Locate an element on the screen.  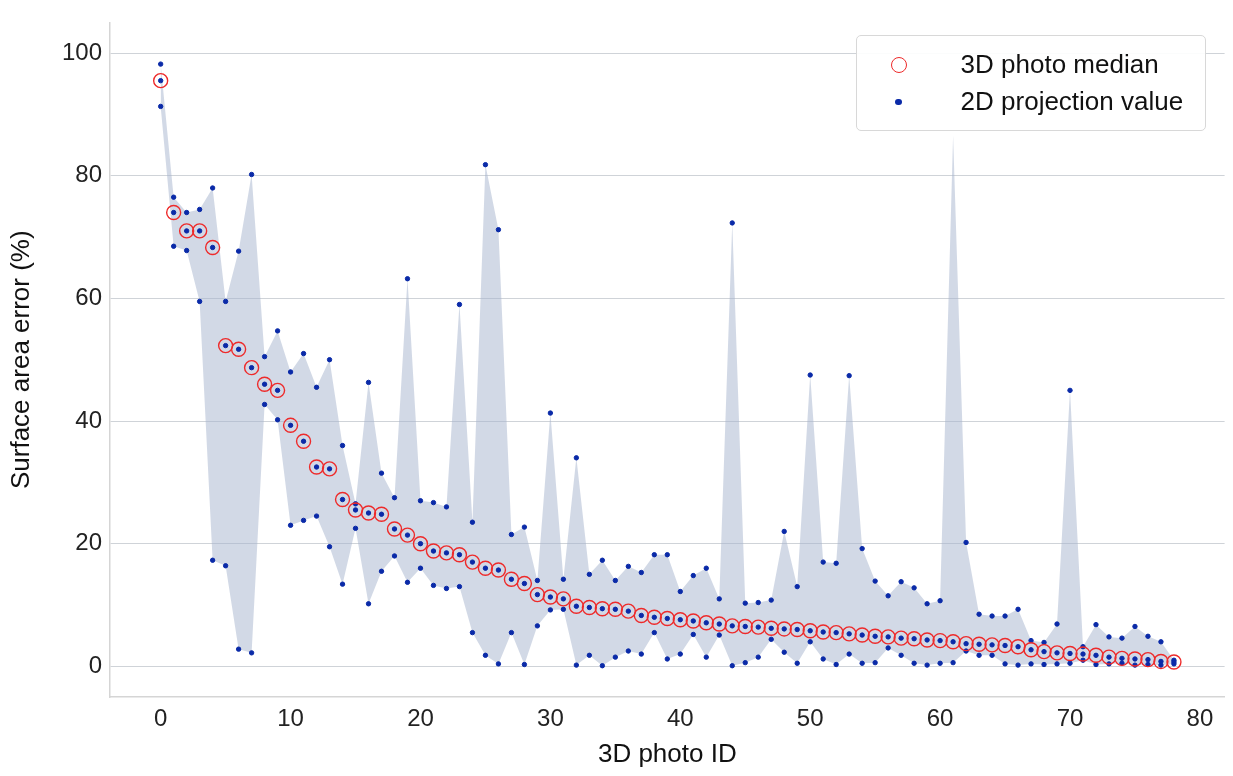
y-tick-label: 0 is located at coordinates (95, 664).